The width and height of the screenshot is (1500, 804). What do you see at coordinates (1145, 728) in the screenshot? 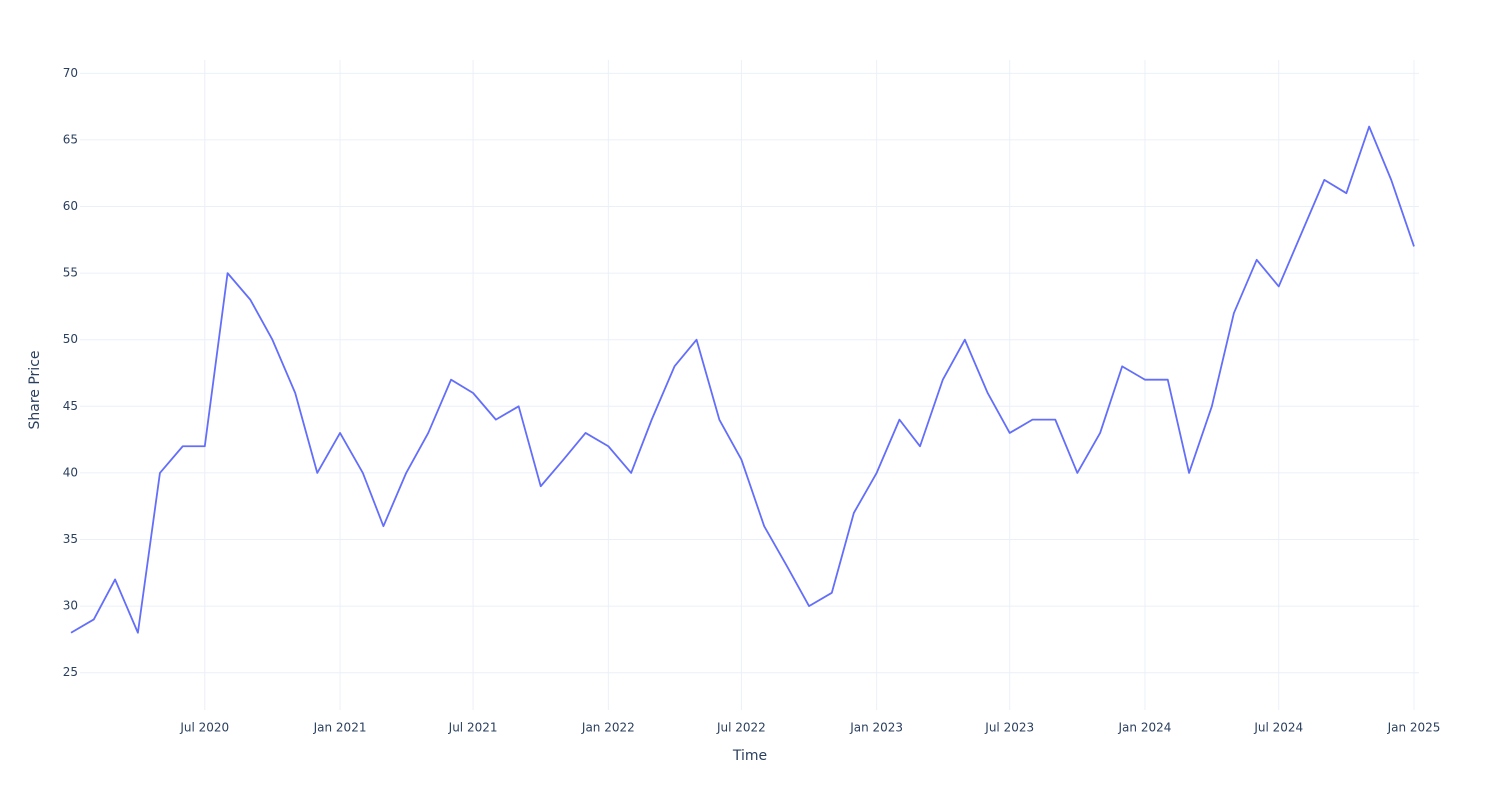
I see `x-tick-label: Jan 2024` at bounding box center [1145, 728].